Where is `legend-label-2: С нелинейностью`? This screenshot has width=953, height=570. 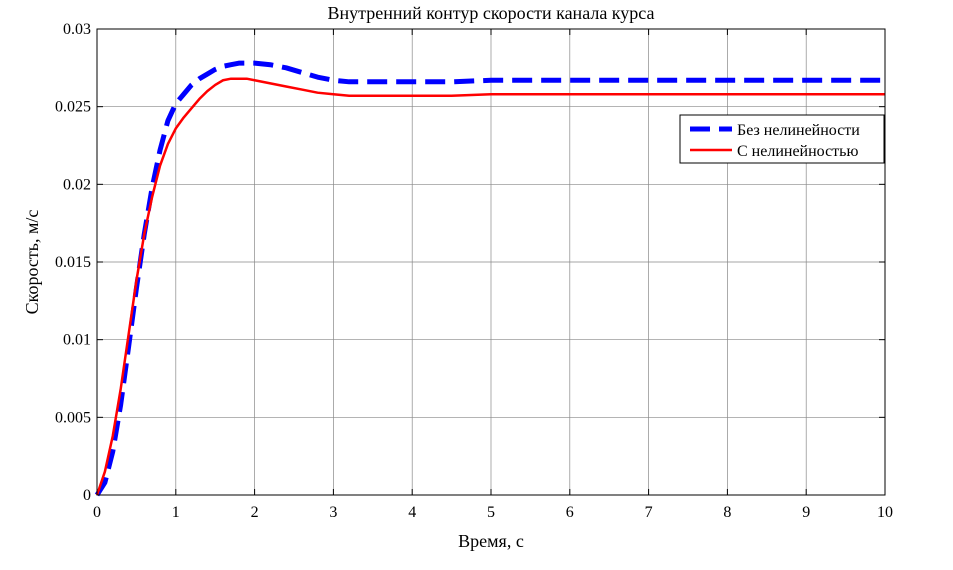 legend-label-2: С нелинейностью is located at coordinates (797, 151).